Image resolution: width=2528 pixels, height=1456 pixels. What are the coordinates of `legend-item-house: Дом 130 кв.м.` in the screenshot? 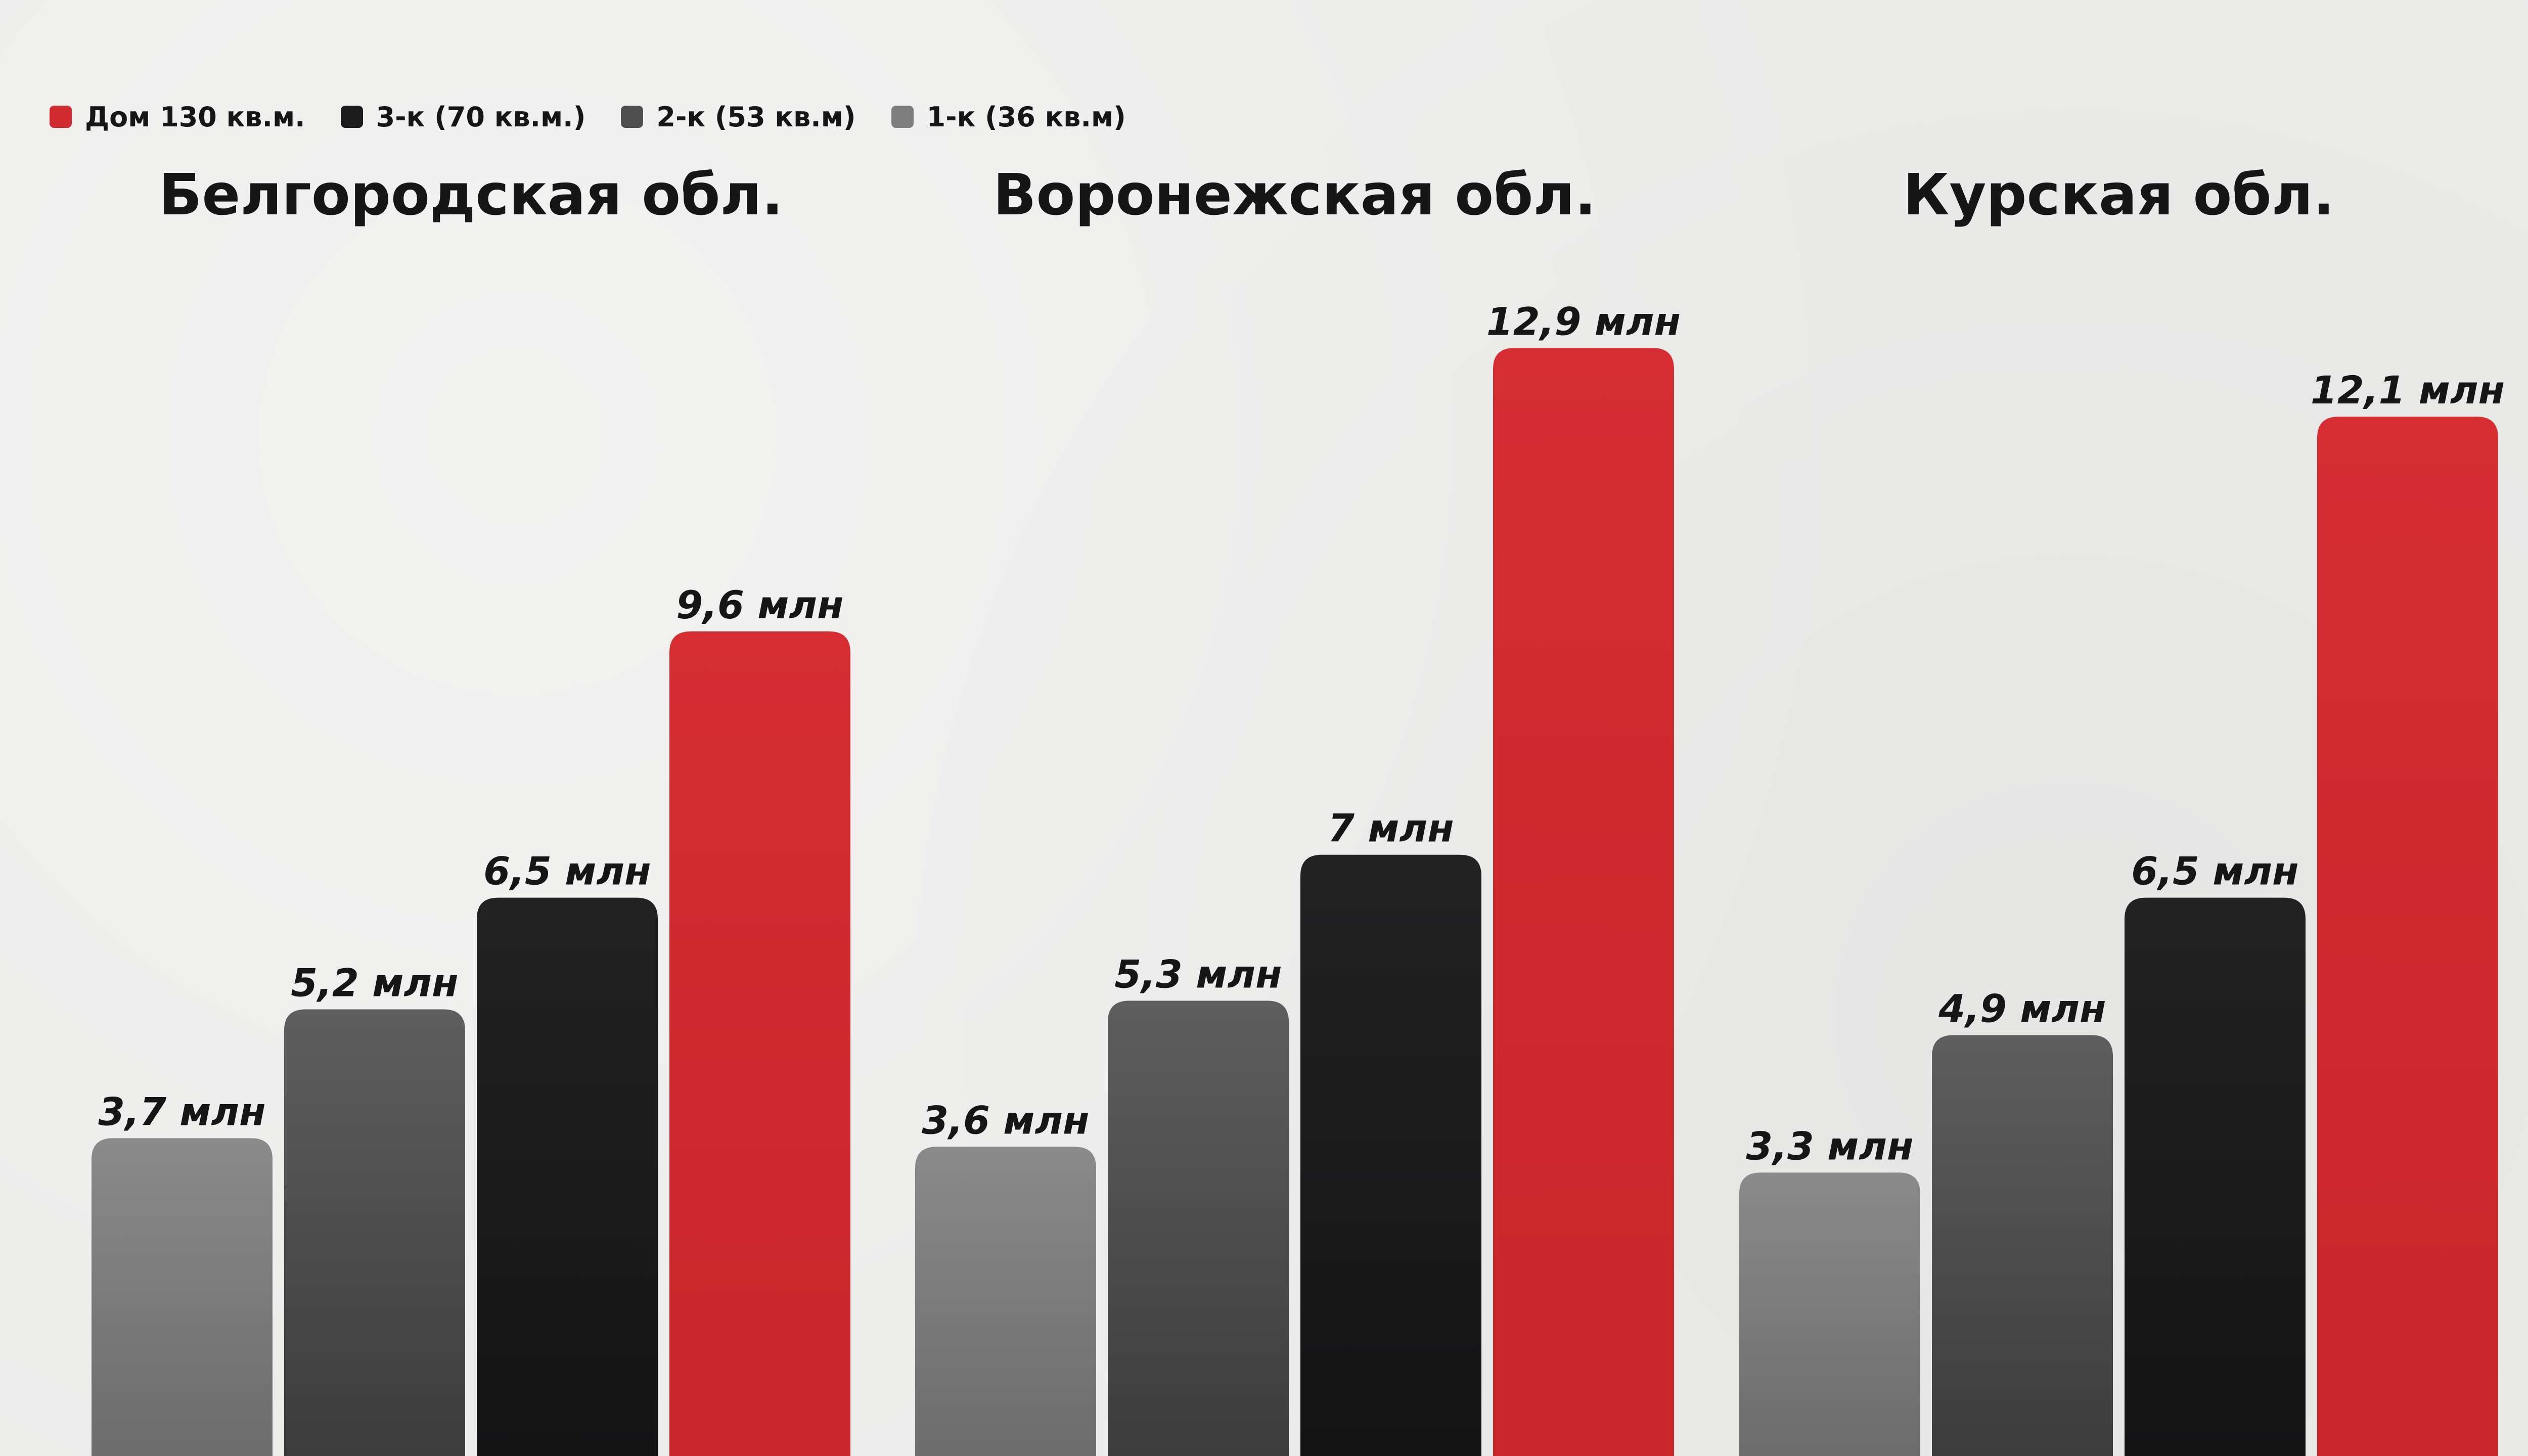 It's located at (178, 117).